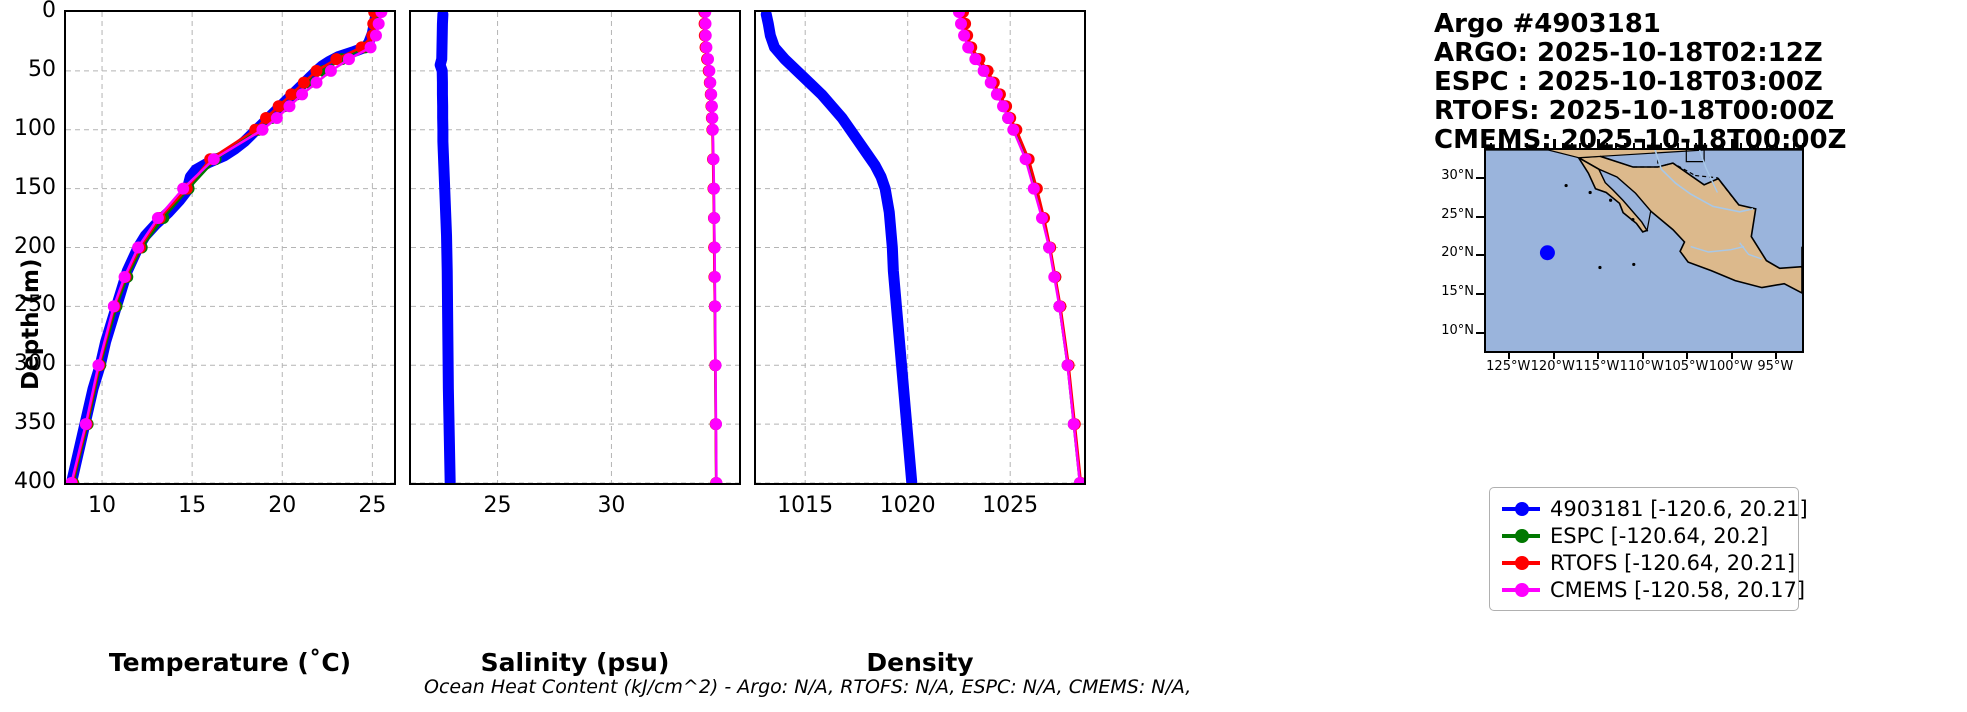  What do you see at coordinates (1457, 253) in the screenshot?
I see `map-lat-label: 20°N` at bounding box center [1457, 253].